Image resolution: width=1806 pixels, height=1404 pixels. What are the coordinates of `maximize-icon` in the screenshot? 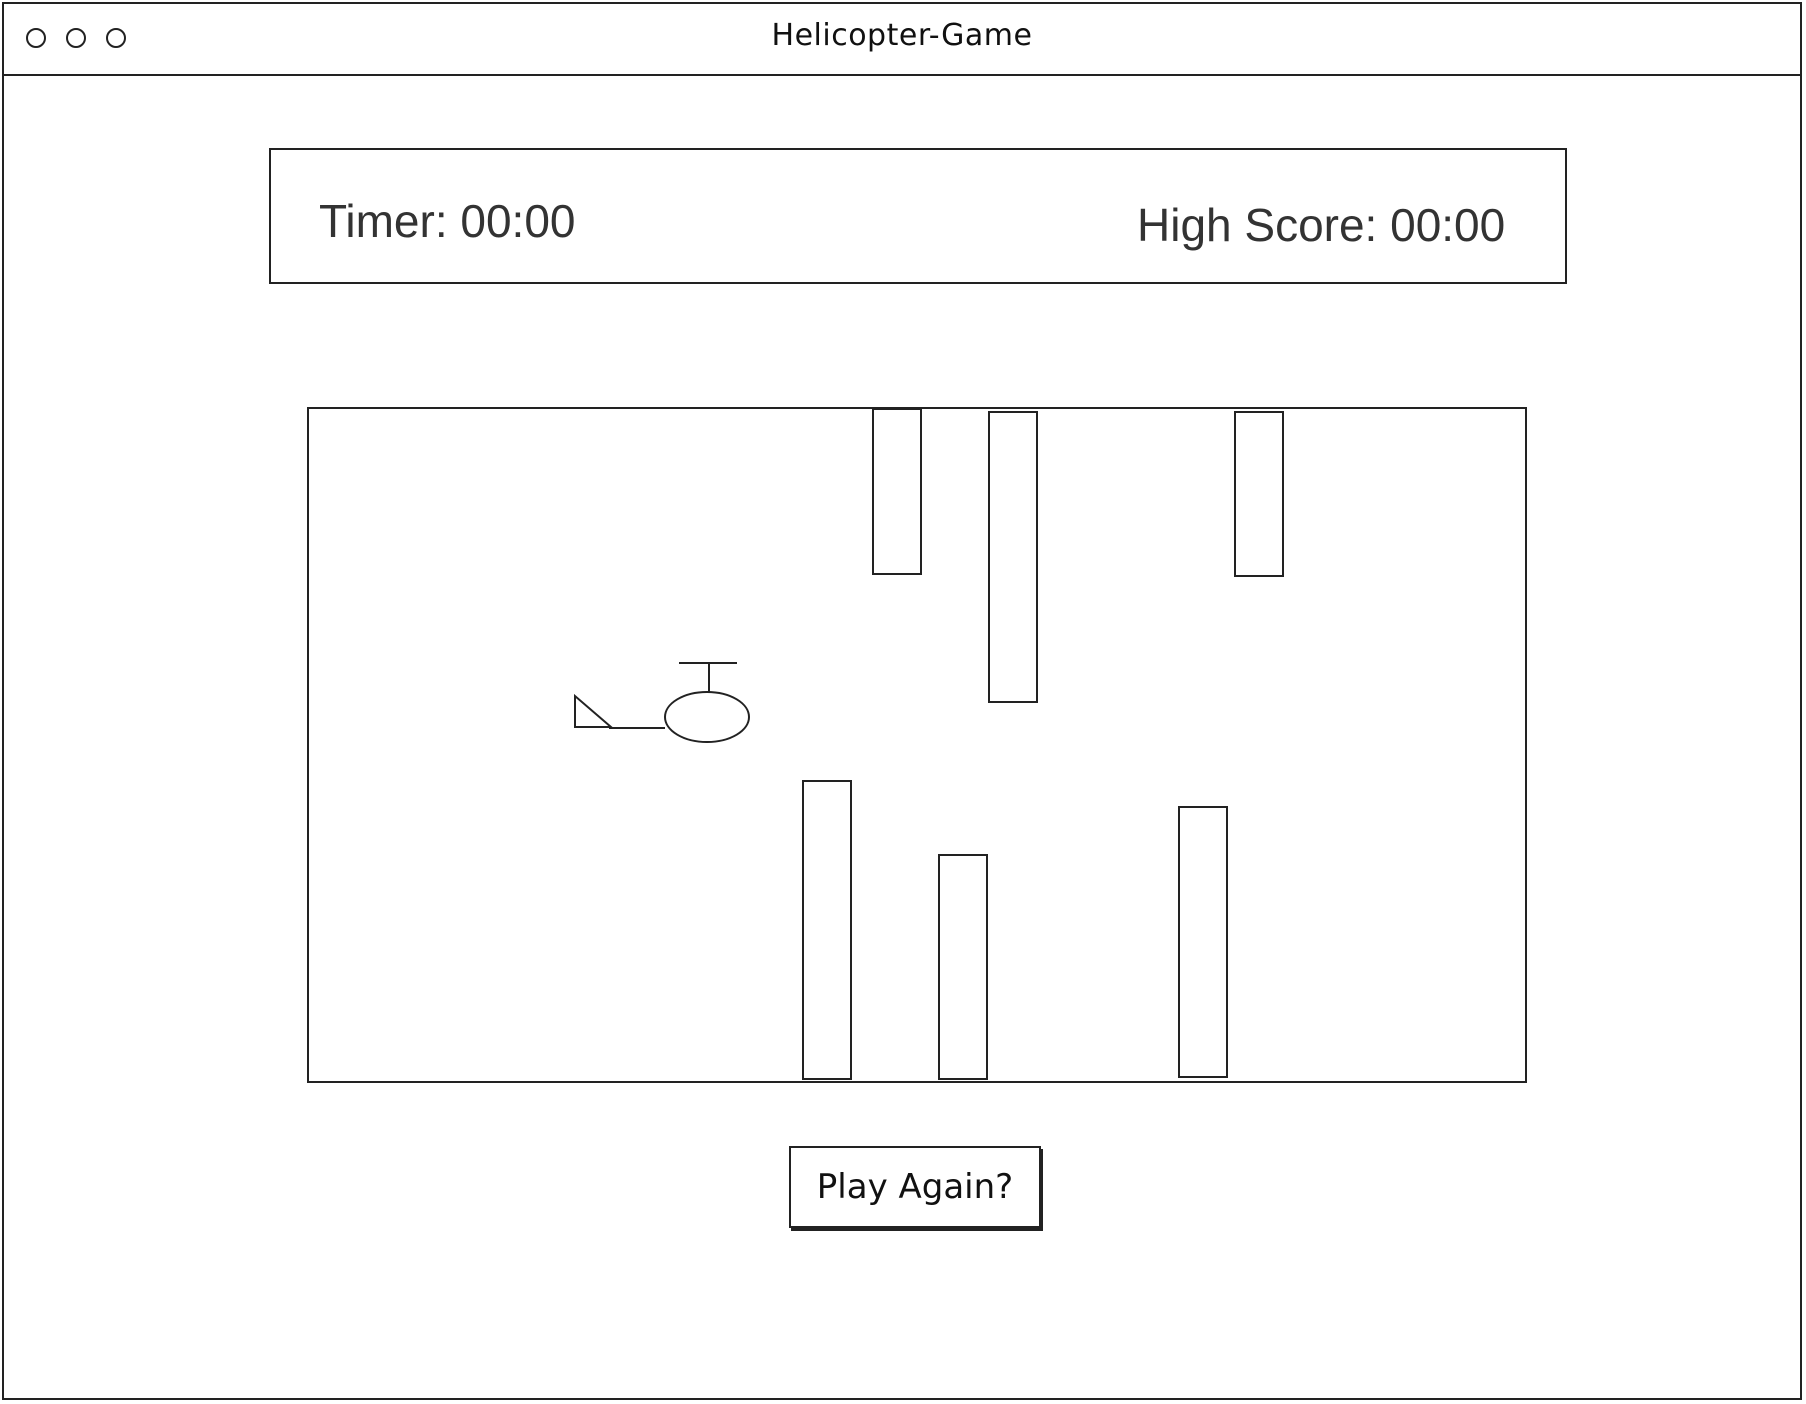 It's located at (116, 38).